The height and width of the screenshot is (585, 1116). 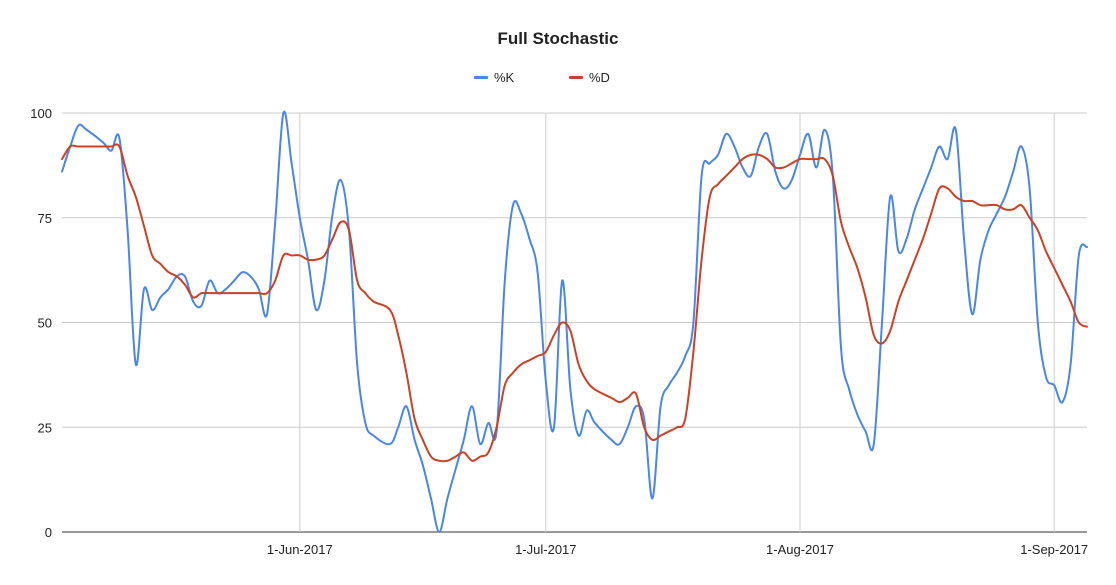 What do you see at coordinates (558, 80) in the screenshot?
I see `chart-legend: %K %D` at bounding box center [558, 80].